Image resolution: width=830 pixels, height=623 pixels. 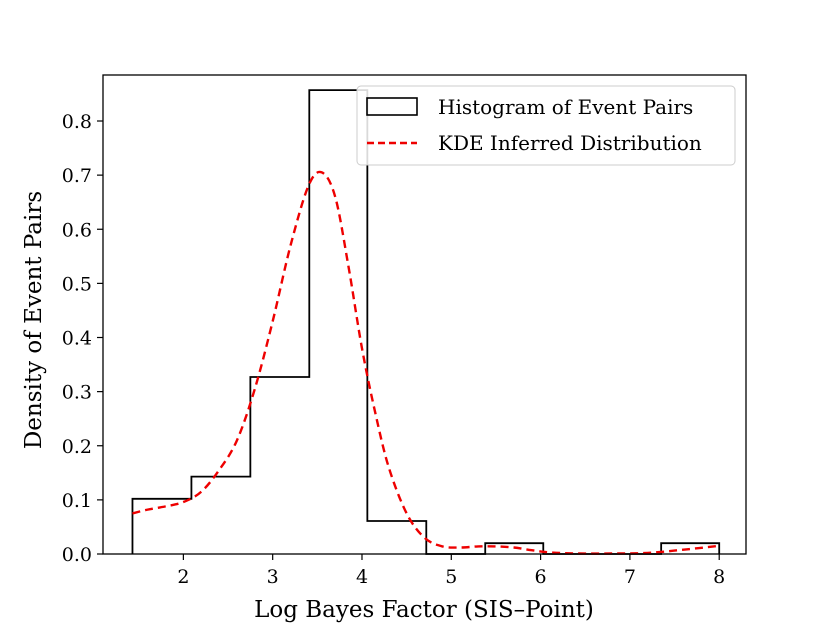 I want to click on y-tick-label: 0.6, so click(x=77, y=230).